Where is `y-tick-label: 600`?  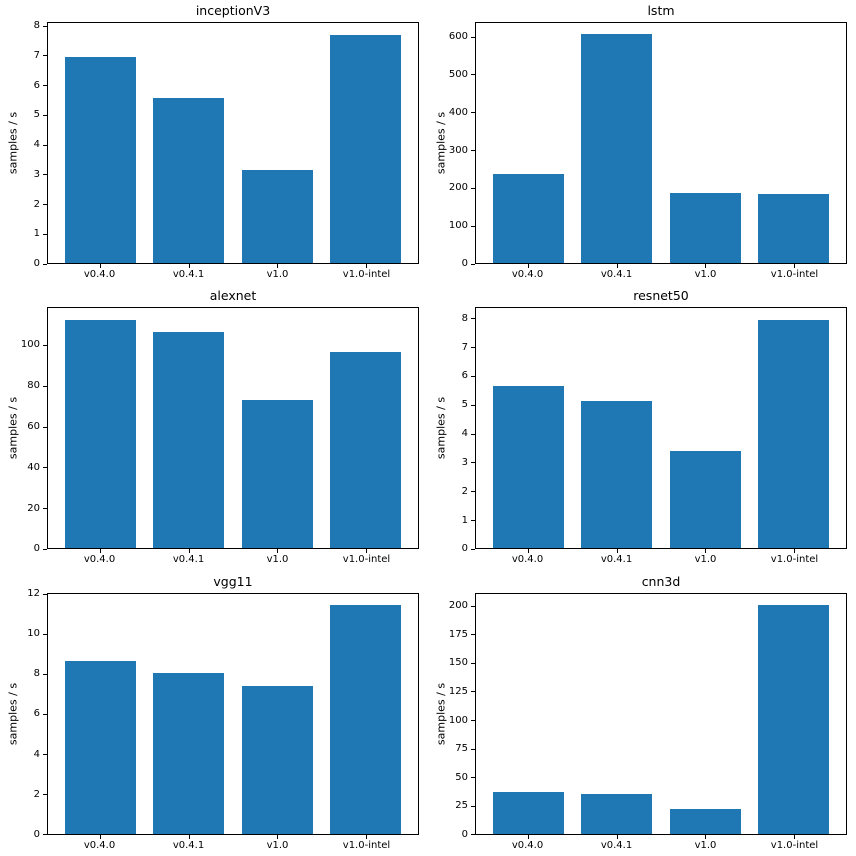 y-tick-label: 600 is located at coordinates (458, 37).